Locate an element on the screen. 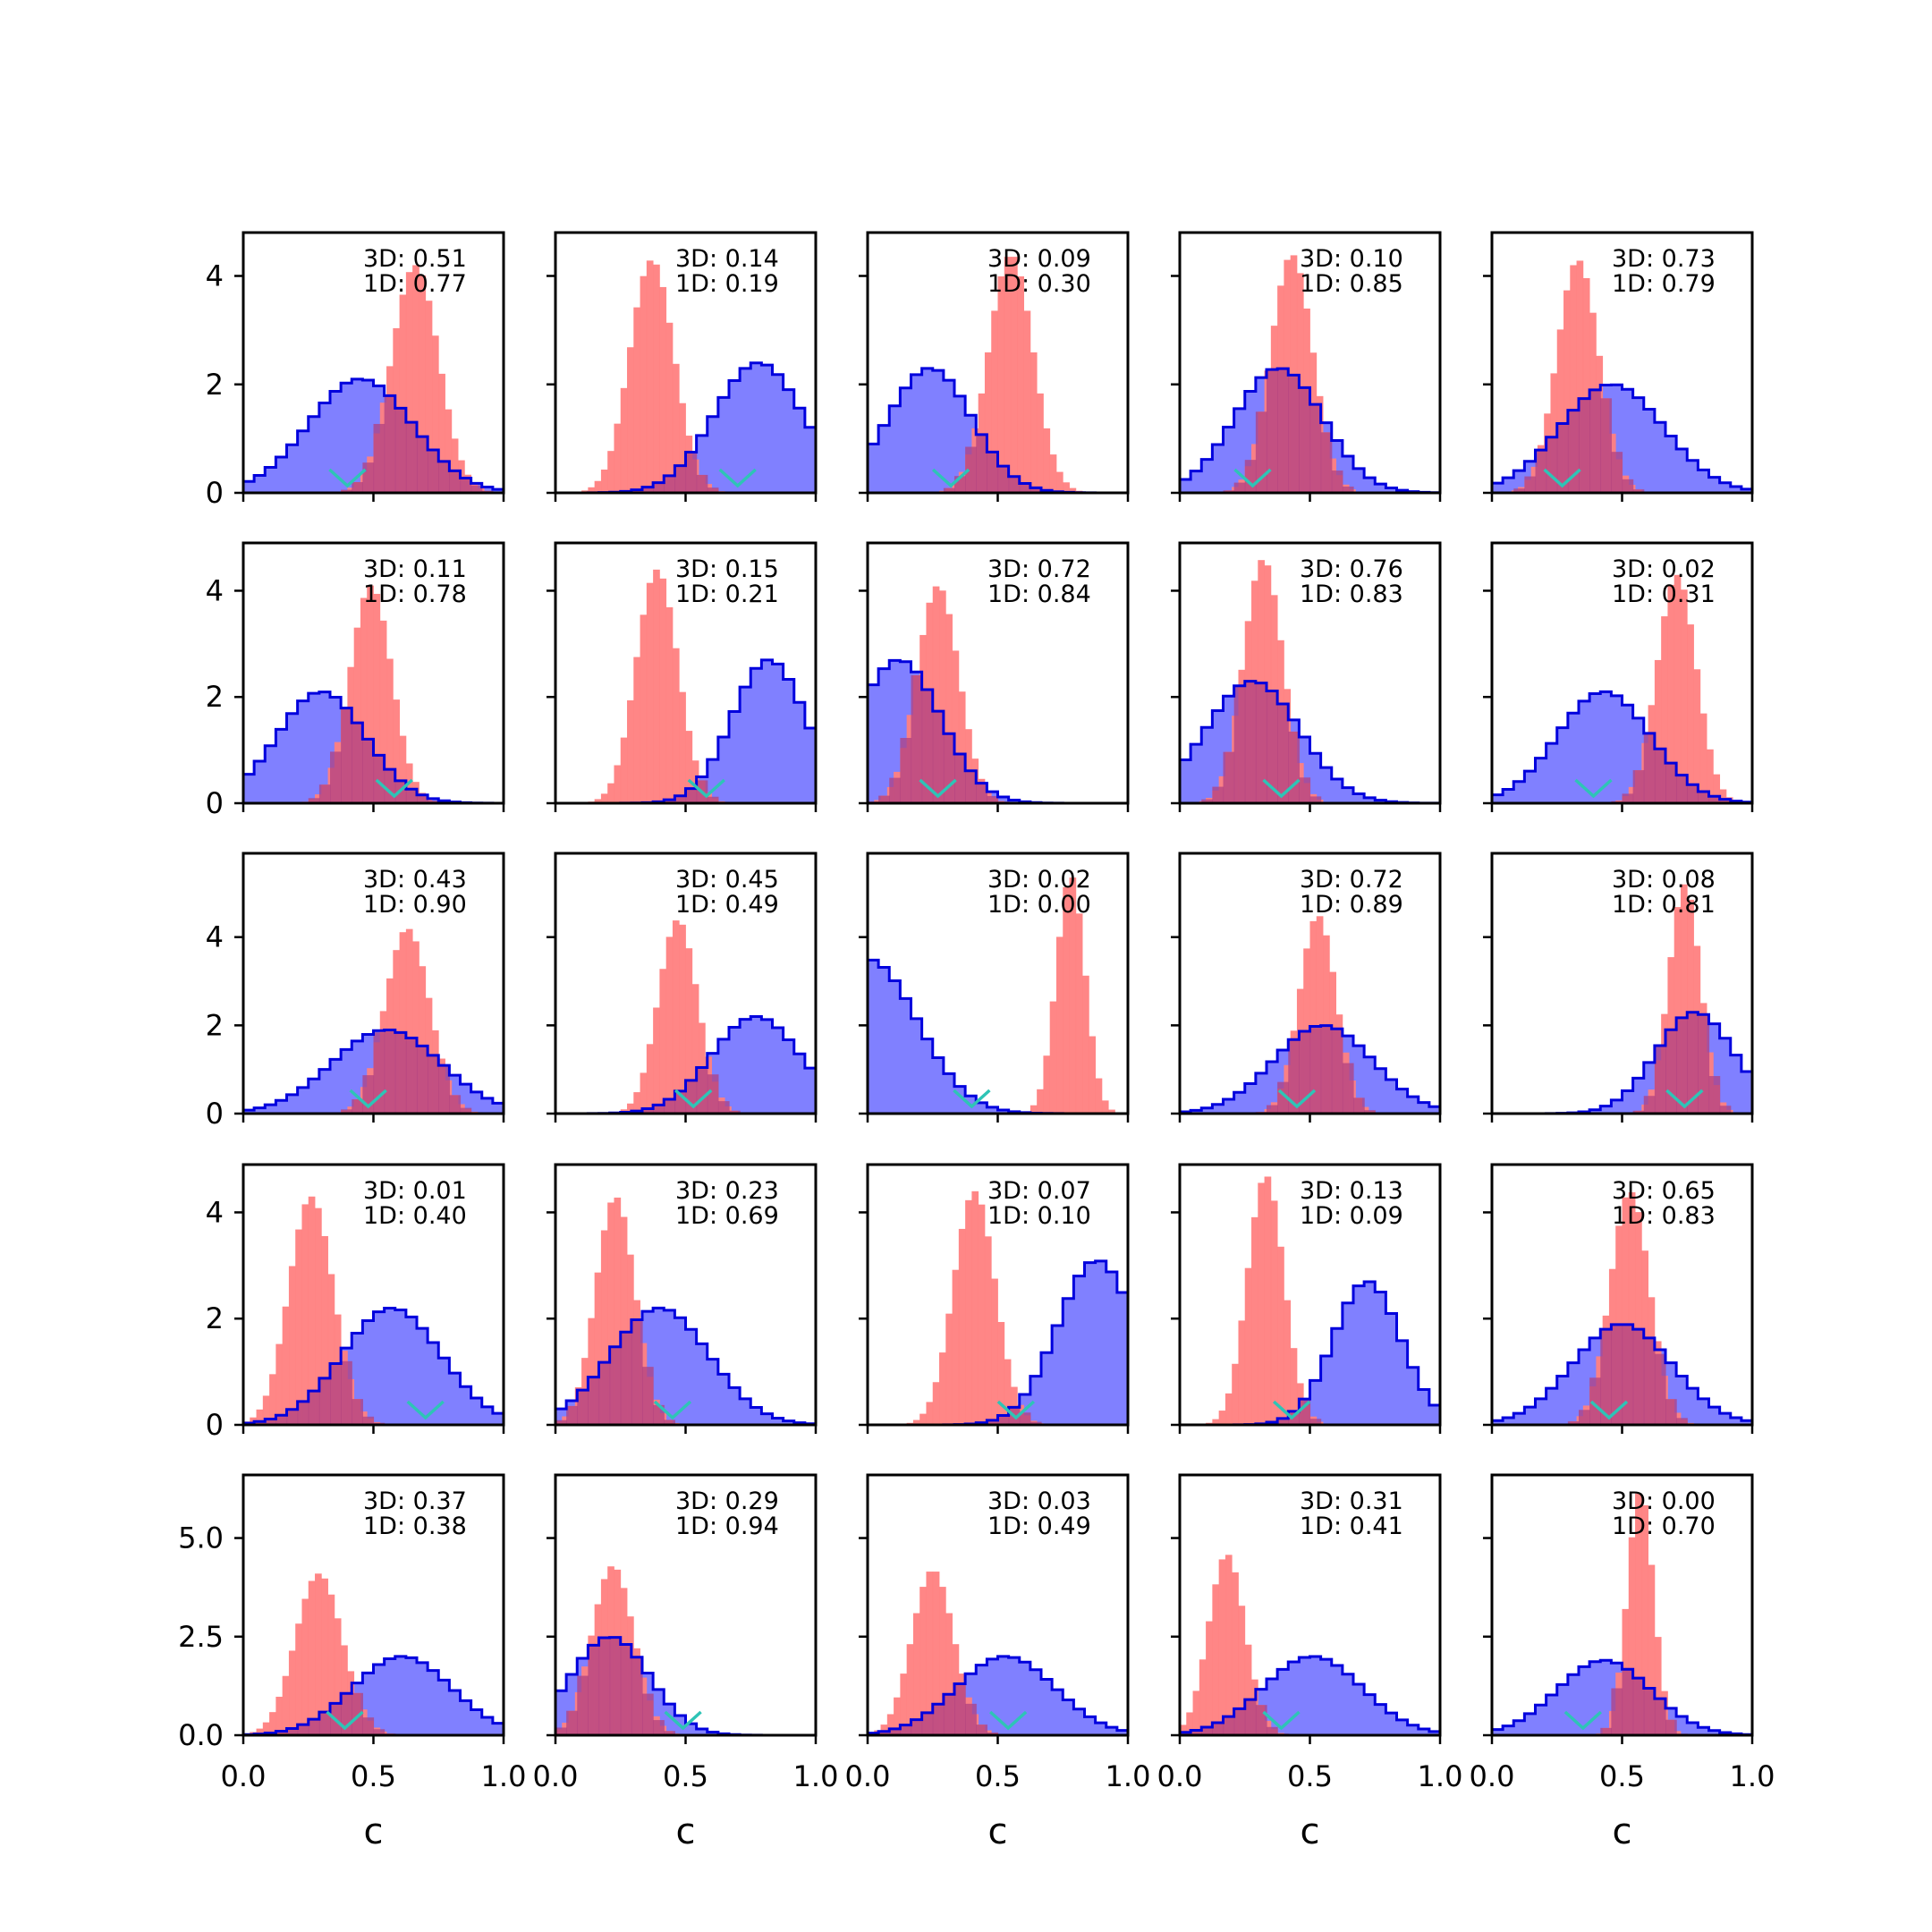  annotation-1d: 1D: 0.84 is located at coordinates (1039, 594).